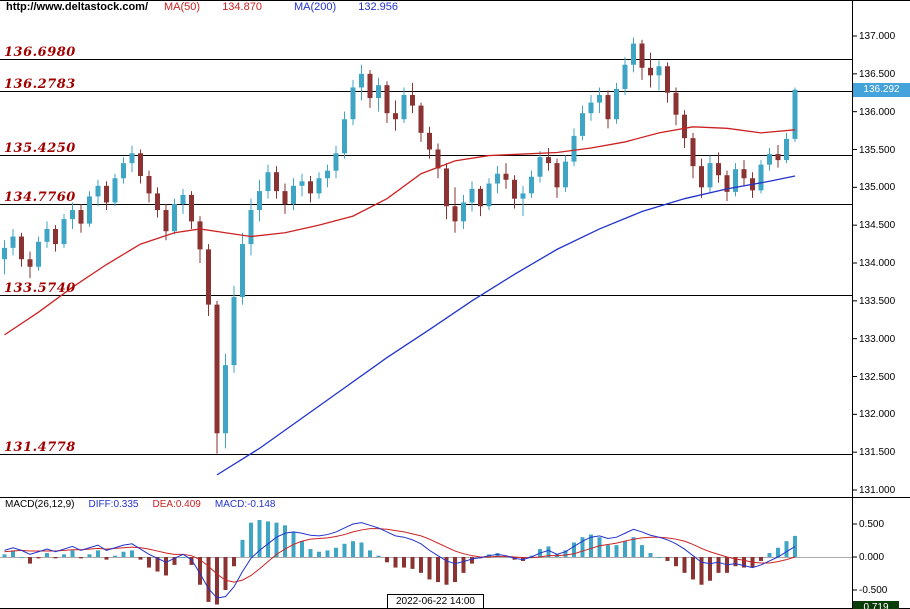  I want to click on price-axis-label: 135.500, so click(877, 150).